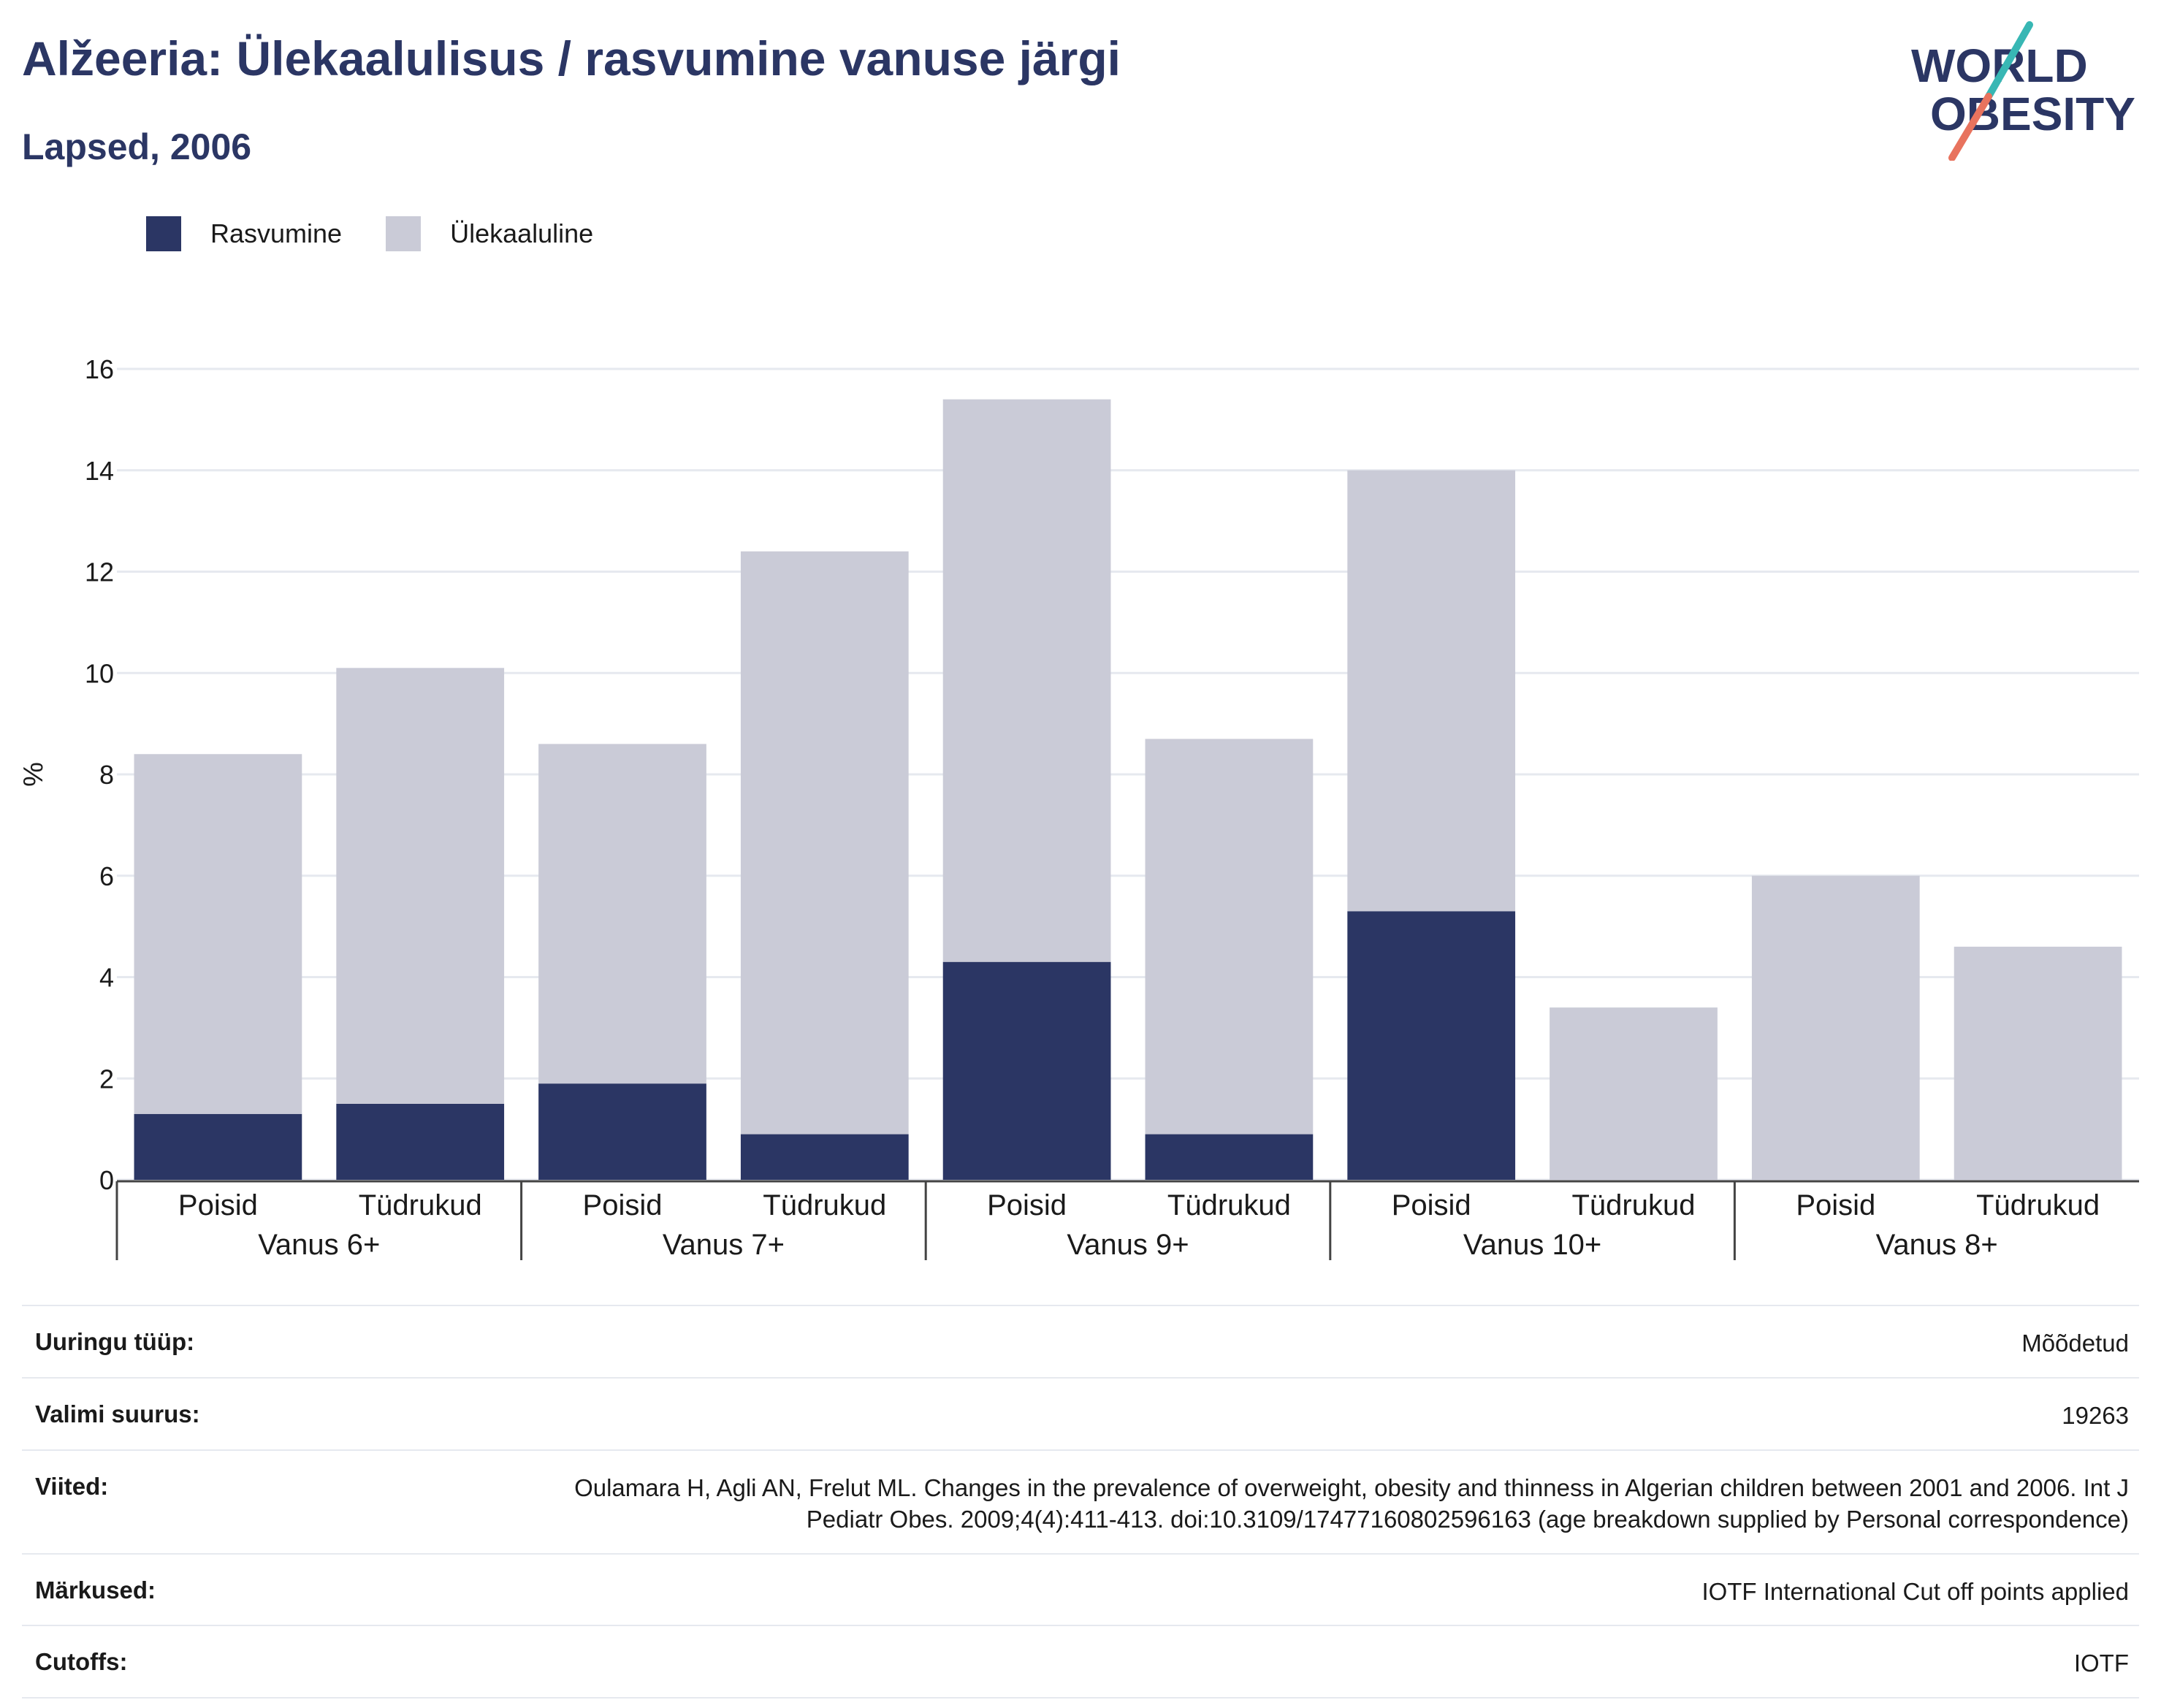  Describe the element at coordinates (1080, 1341) in the screenshot. I see `info-row-survey-type: Uuringu tüüp: Mõõdetud` at that location.